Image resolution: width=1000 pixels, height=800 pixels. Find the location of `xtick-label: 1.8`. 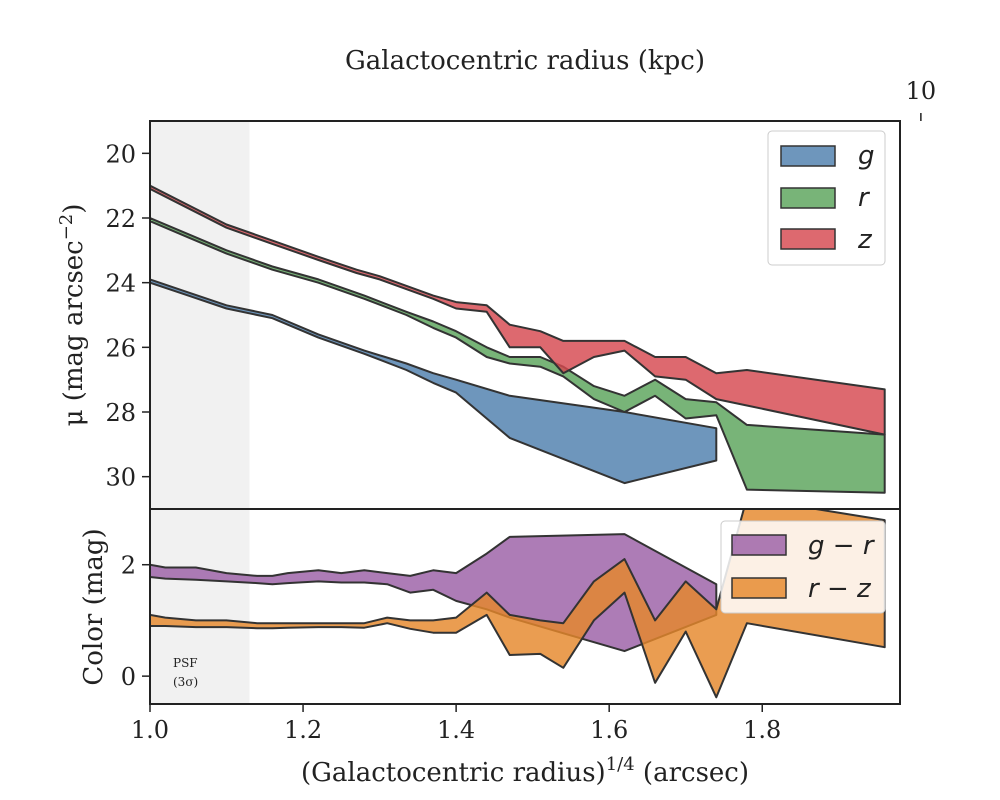

xtick-label: 1.8 is located at coordinates (762, 730).